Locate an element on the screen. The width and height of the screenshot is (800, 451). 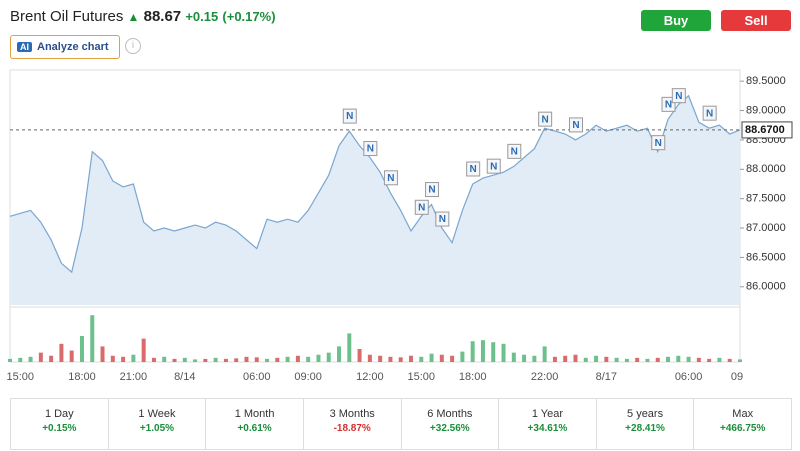
price: 88.67 is located at coordinates (162, 16).